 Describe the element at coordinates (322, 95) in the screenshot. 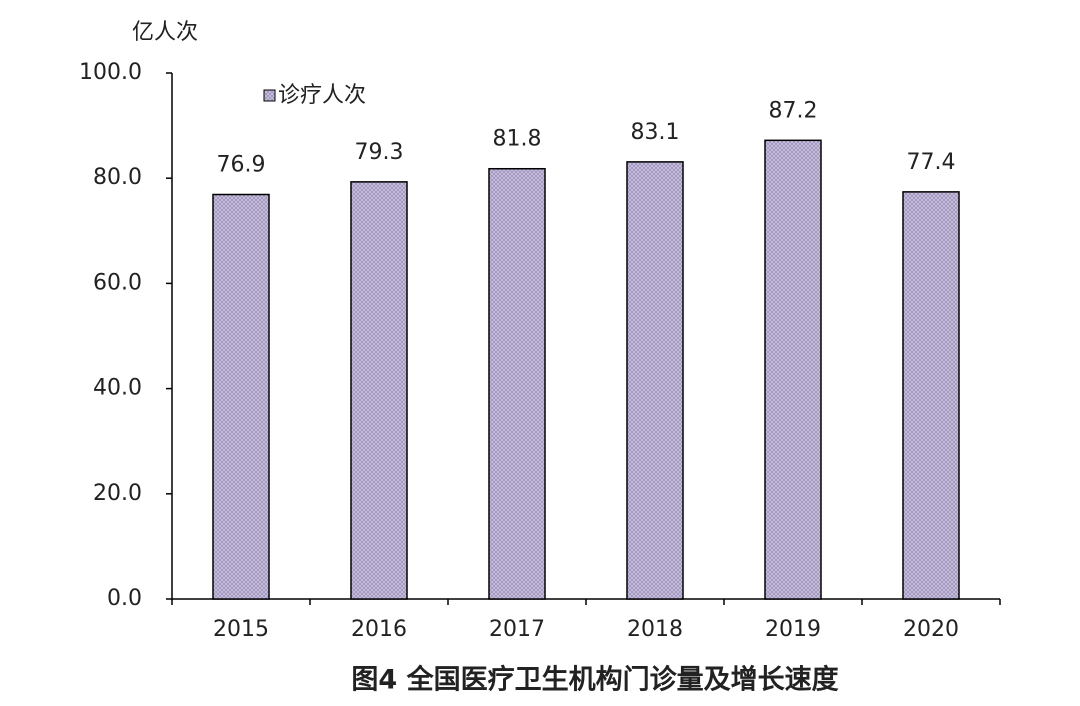

I see `legend-label: 诊疗人次` at that location.